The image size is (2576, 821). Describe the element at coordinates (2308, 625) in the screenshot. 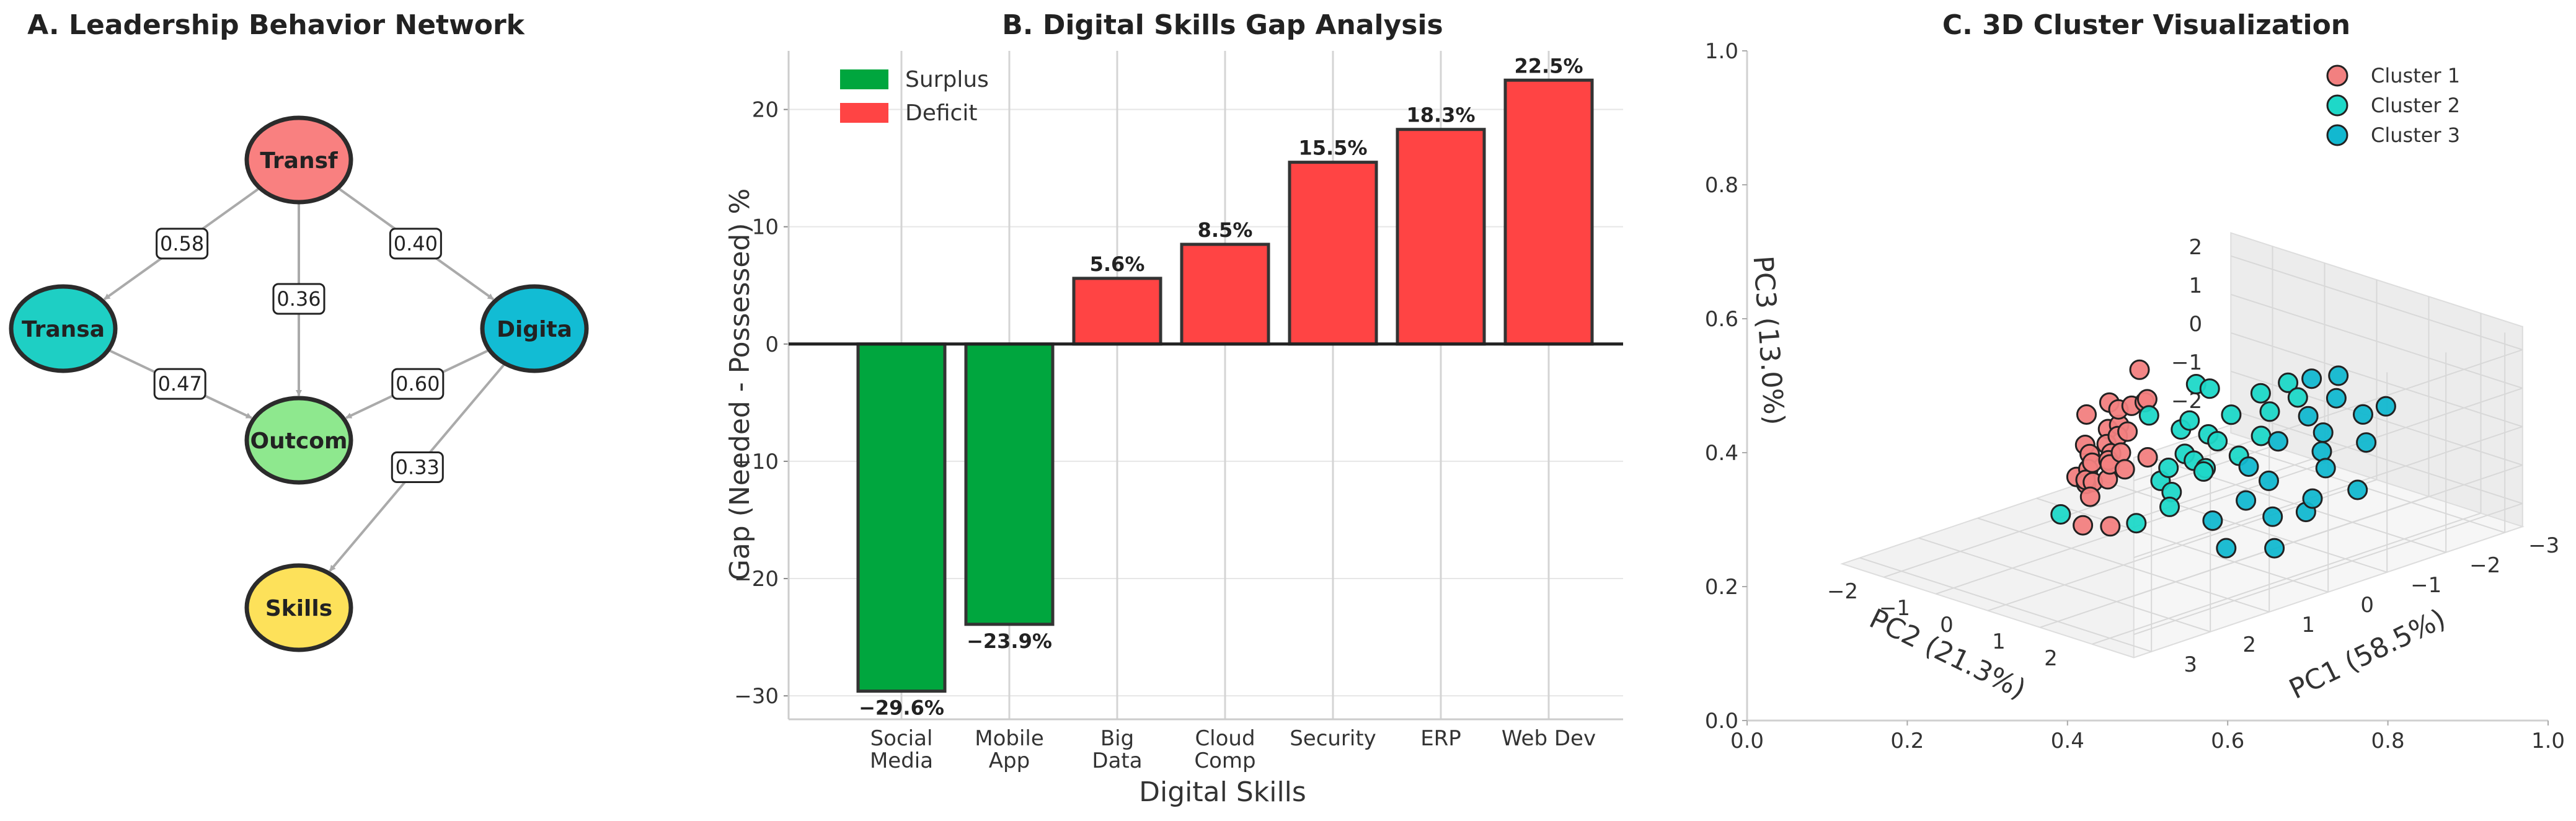

I see `x-tick-label: 1` at that location.